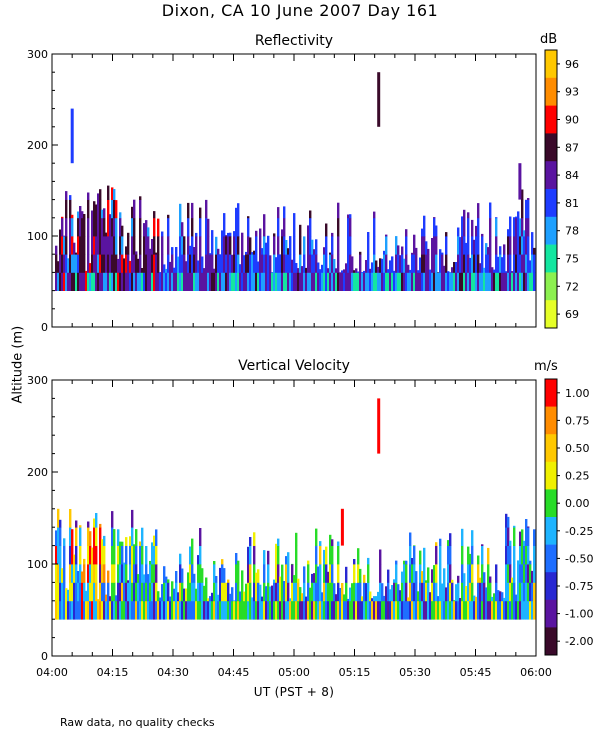 Image resolution: width=600 pixels, height=750 pixels. Describe the element at coordinates (551, 641) in the screenshot. I see `colorbar-swatch` at that location.